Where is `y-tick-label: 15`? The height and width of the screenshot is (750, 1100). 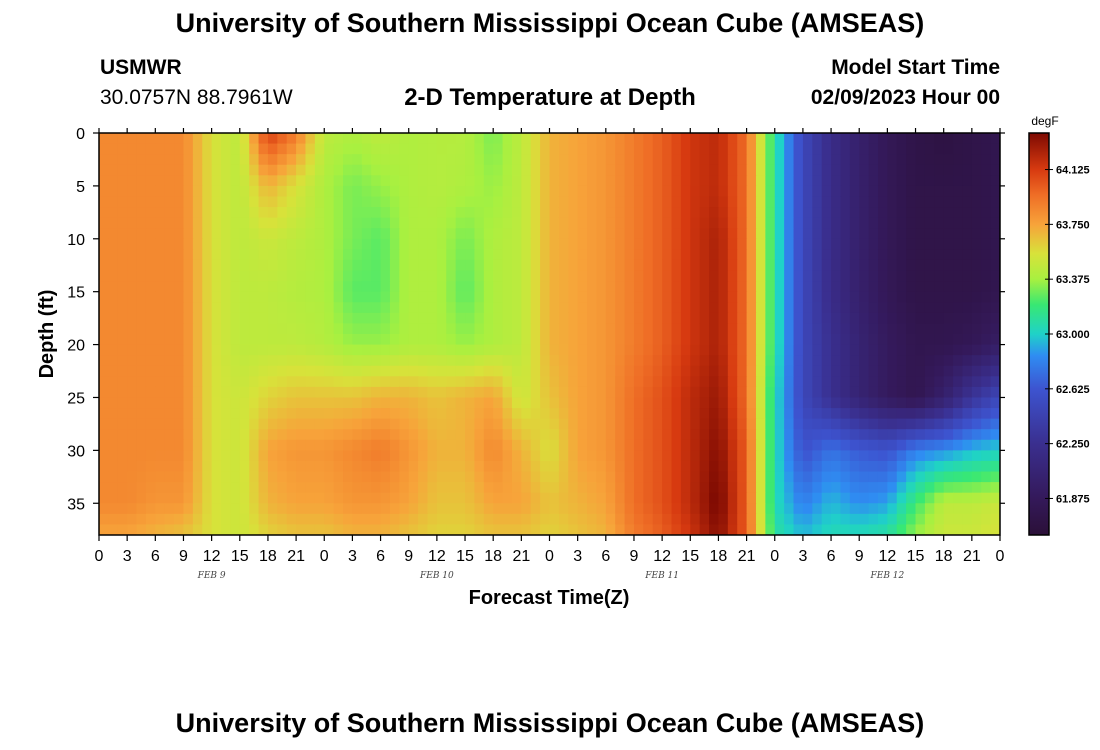
y-tick-label: 15 is located at coordinates (76, 293).